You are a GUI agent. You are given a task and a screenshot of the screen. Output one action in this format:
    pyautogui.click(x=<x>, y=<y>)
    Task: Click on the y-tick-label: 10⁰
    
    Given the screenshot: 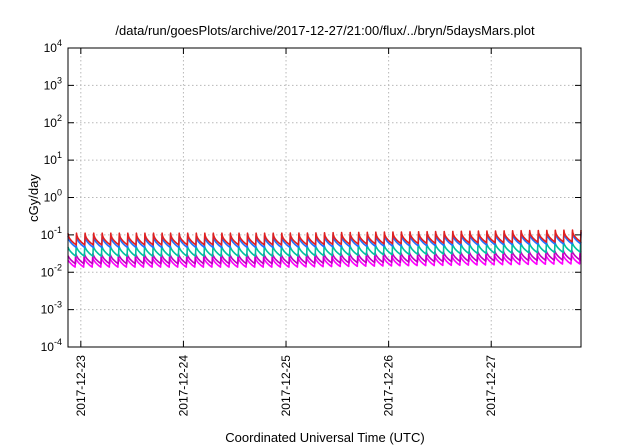 What is the action you would take?
    pyautogui.click(x=53, y=196)
    